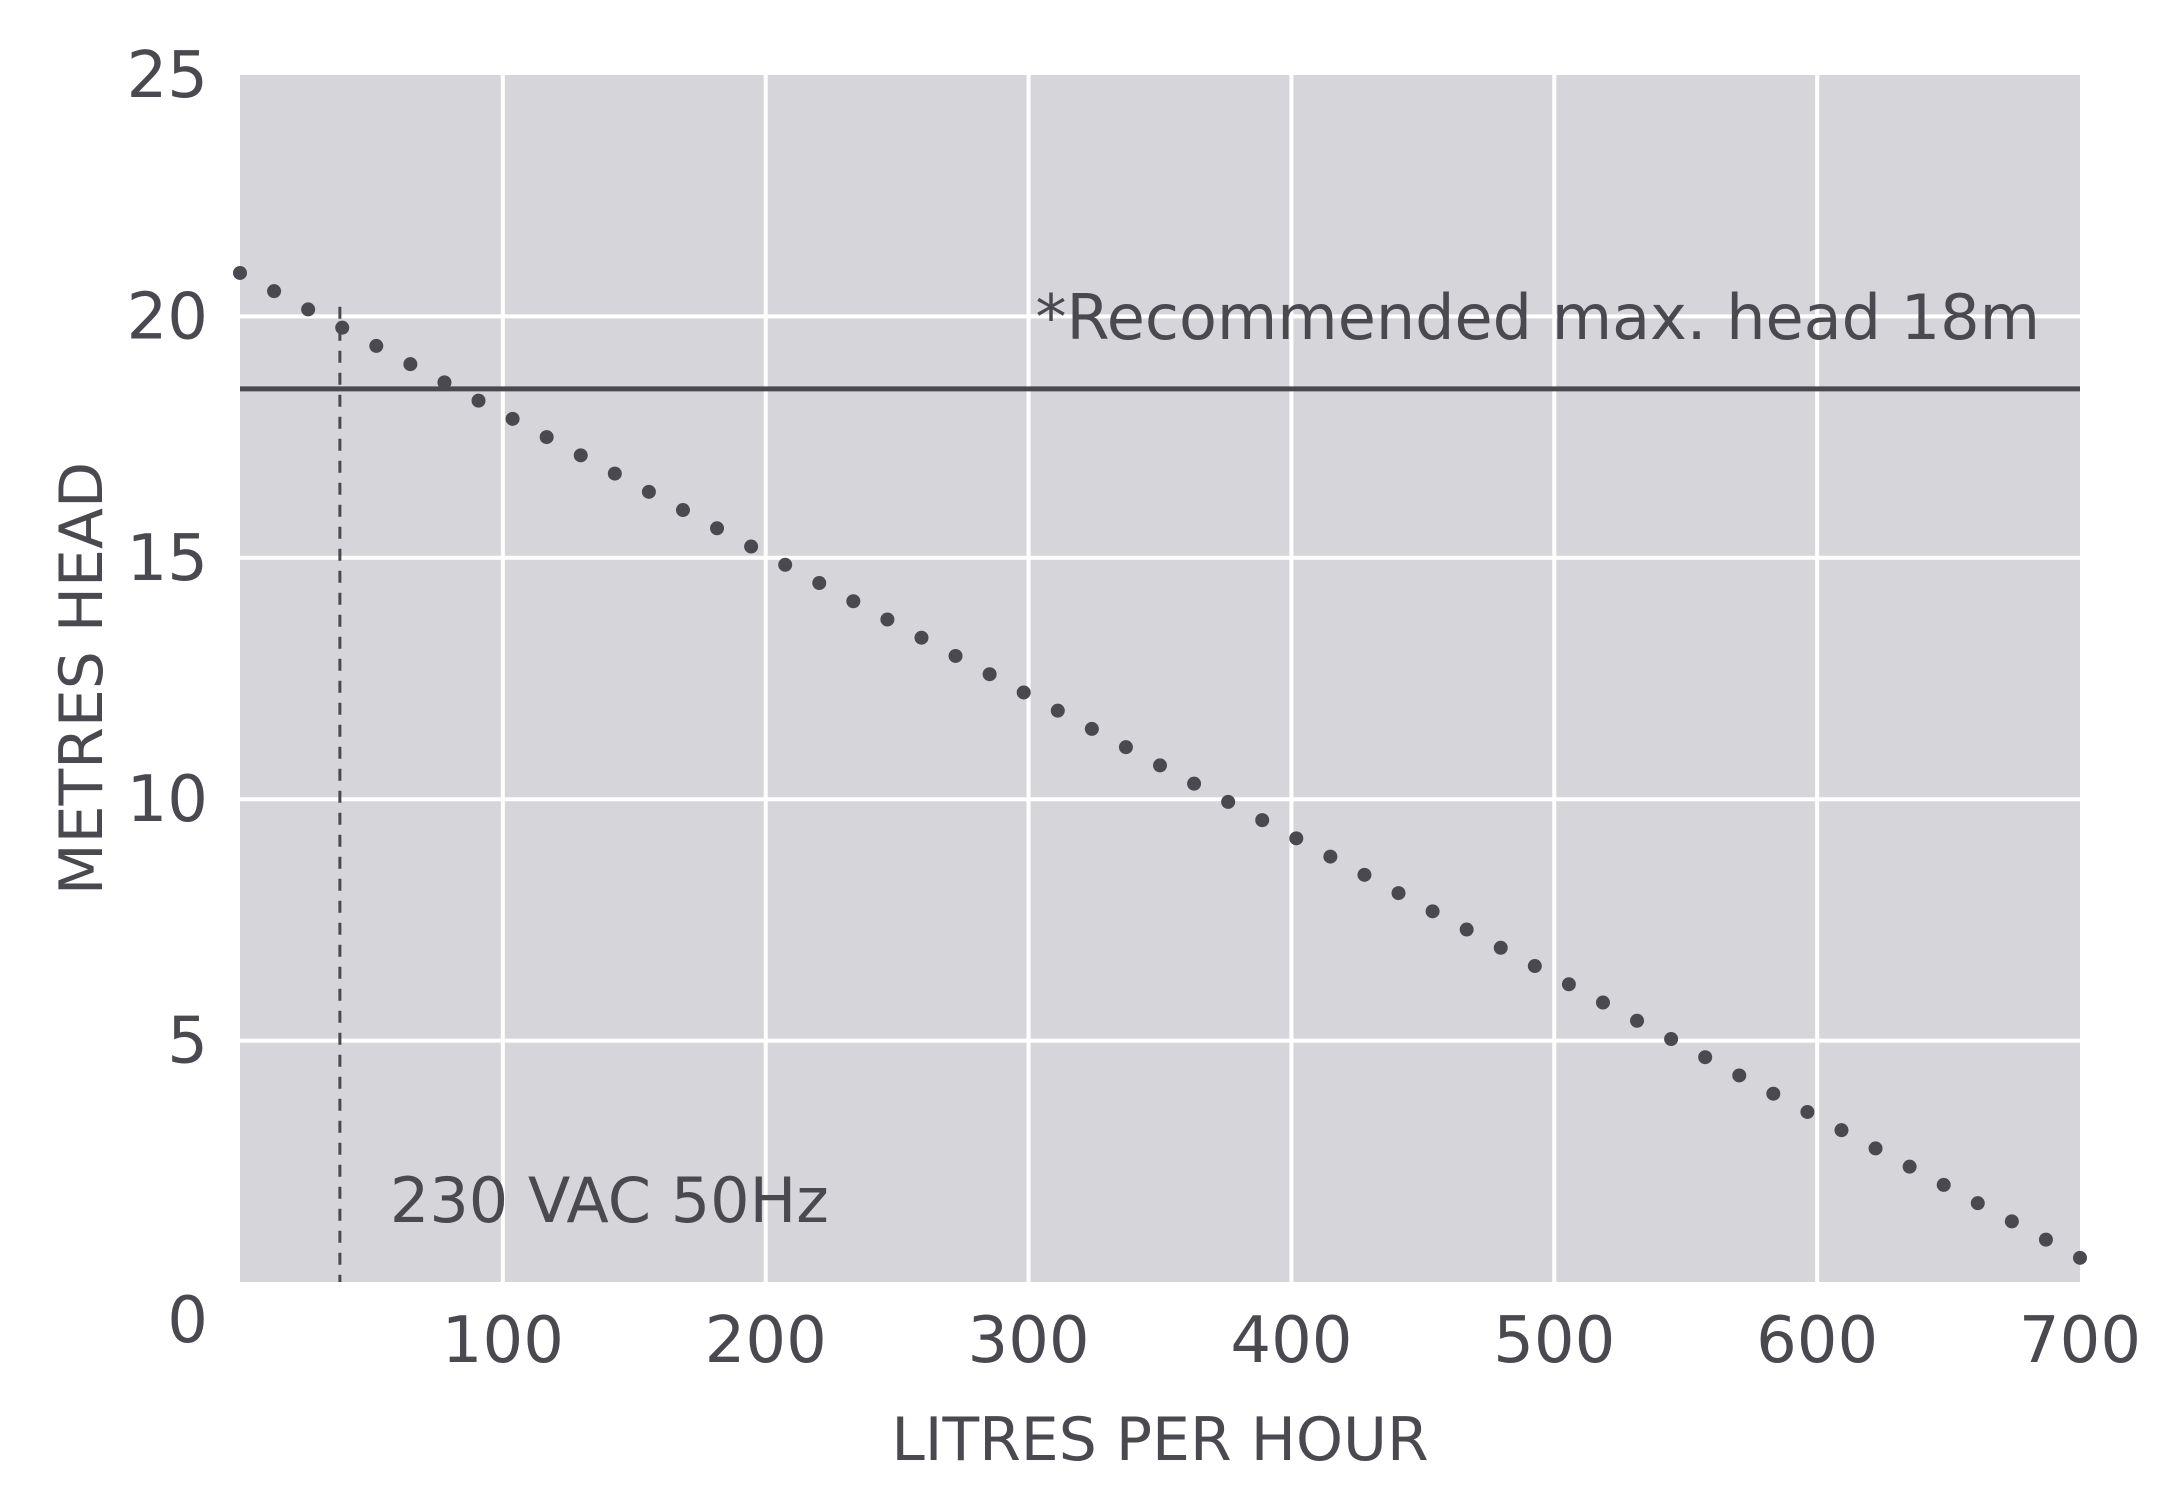  What do you see at coordinates (503, 1341) in the screenshot?
I see `x-tick-label: 100` at bounding box center [503, 1341].